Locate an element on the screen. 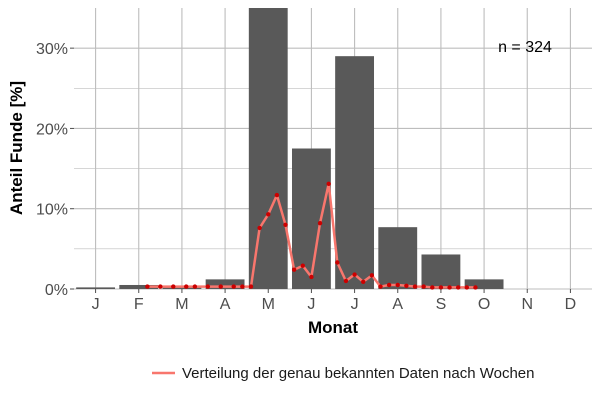  sample-size-annotation: n = 324 is located at coordinates (525, 47).